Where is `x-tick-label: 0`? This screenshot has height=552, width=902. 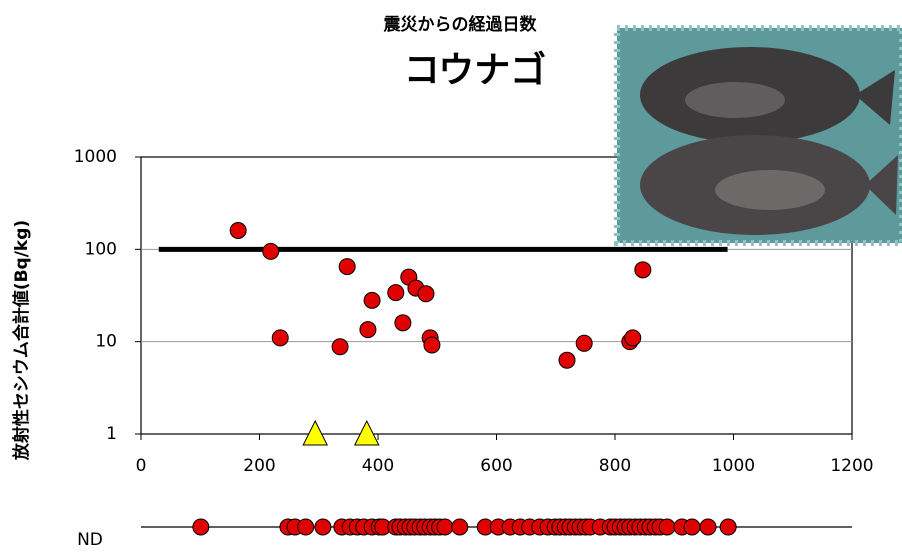
x-tick-label: 0 is located at coordinates (141, 466).